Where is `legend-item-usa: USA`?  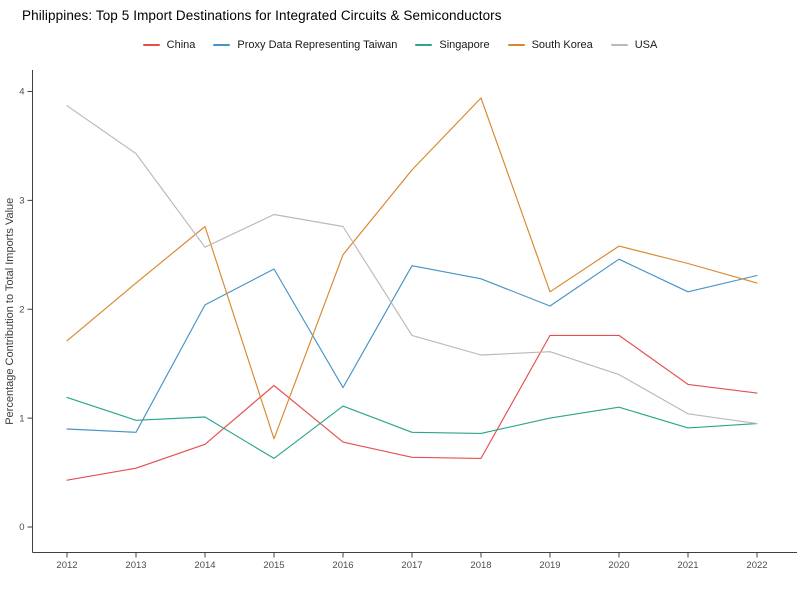 legend-item-usa: USA is located at coordinates (634, 45).